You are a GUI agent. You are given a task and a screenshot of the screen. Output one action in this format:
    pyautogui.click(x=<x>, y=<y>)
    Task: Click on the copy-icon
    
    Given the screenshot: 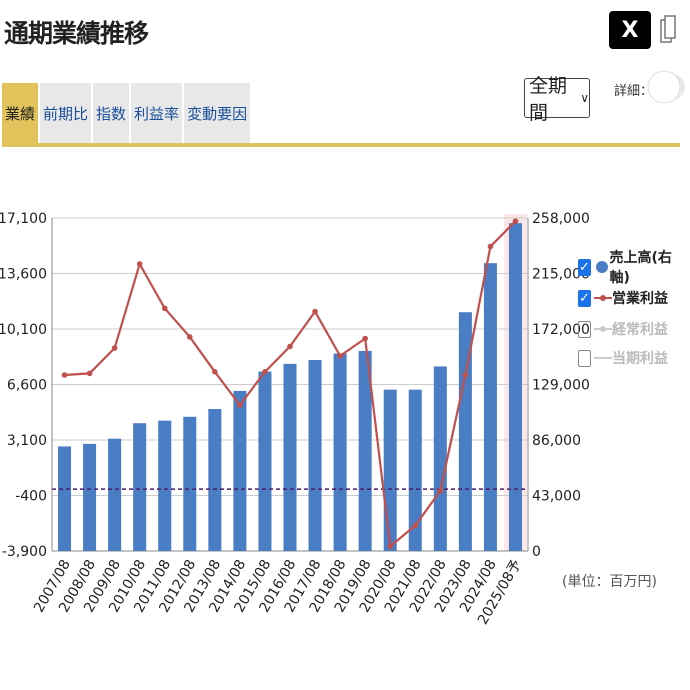 What is the action you would take?
    pyautogui.click(x=668, y=30)
    